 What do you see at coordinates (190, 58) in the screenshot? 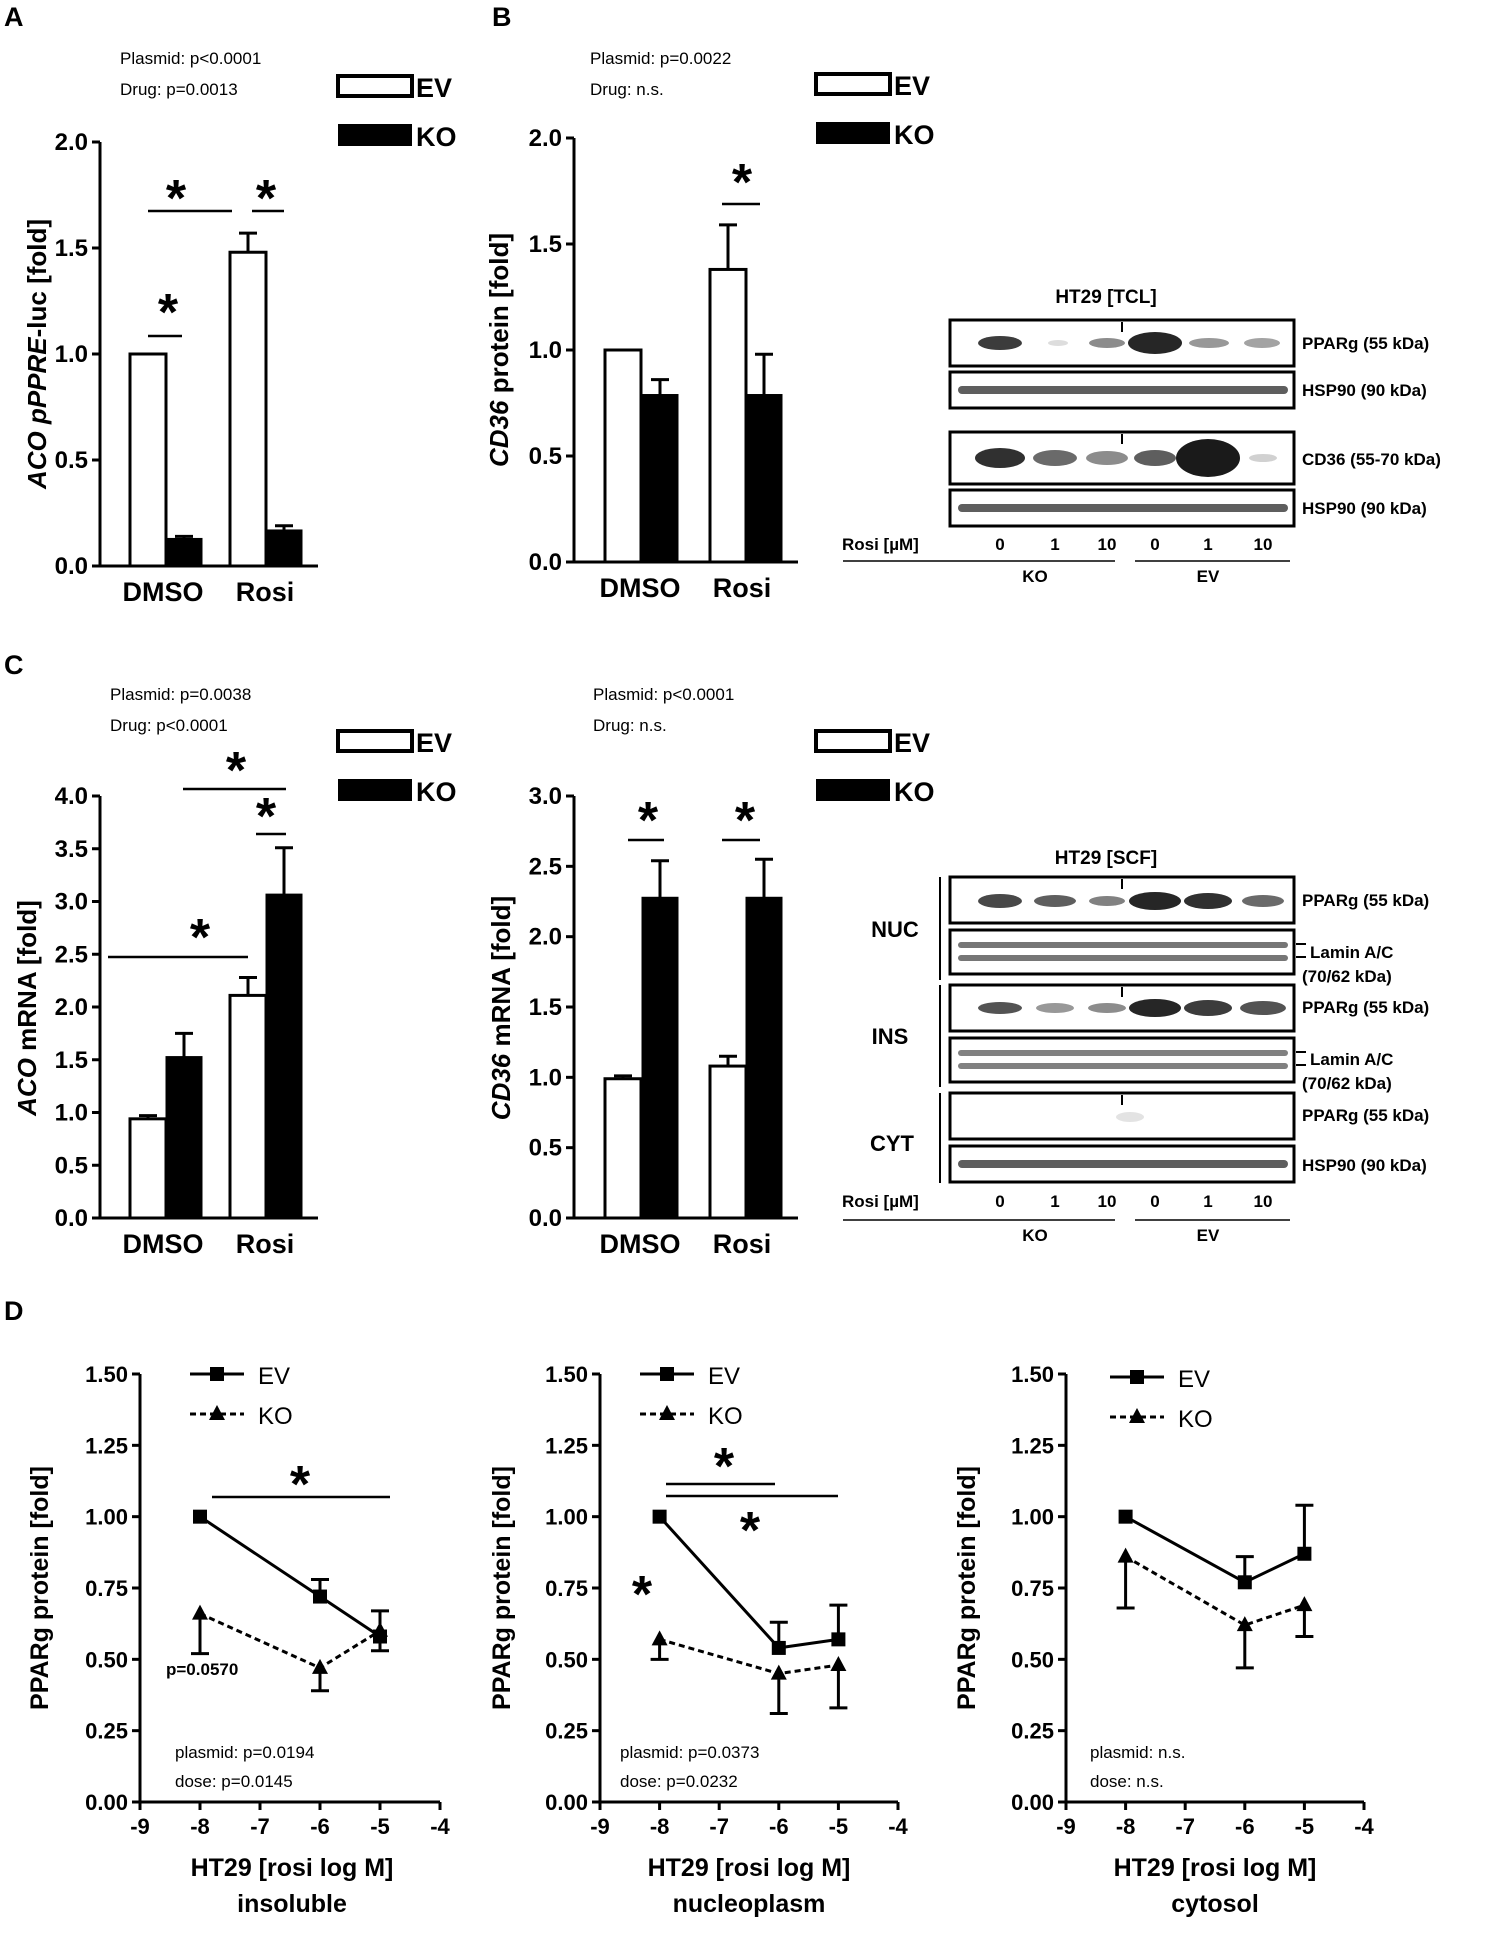
I see `stats-a-plasmid: Plasmid: p<0.0001` at bounding box center [190, 58].